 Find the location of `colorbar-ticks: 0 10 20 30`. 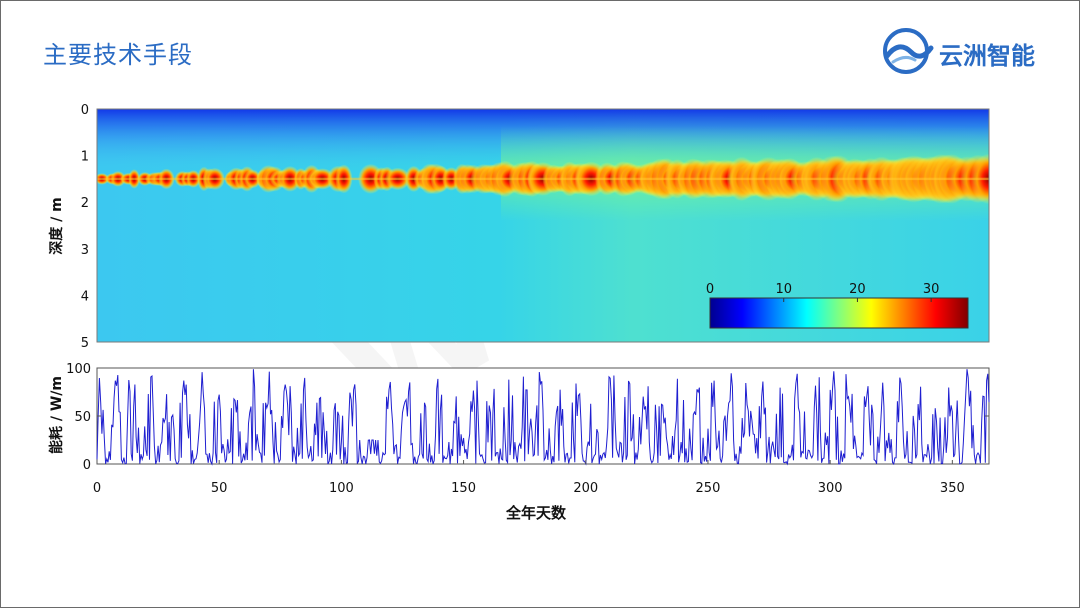

colorbar-ticks: 0 10 20 30 is located at coordinates (823, 292).